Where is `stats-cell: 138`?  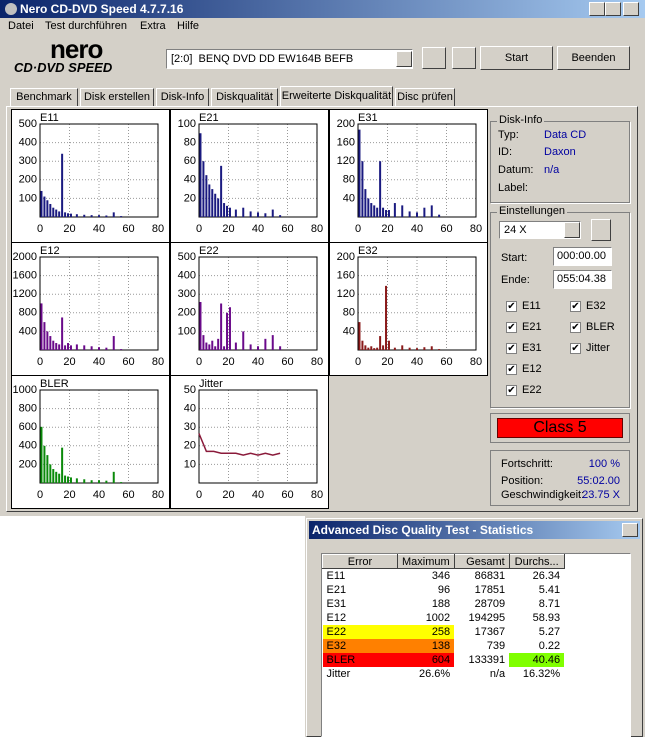
stats-cell: 138 is located at coordinates (426, 646).